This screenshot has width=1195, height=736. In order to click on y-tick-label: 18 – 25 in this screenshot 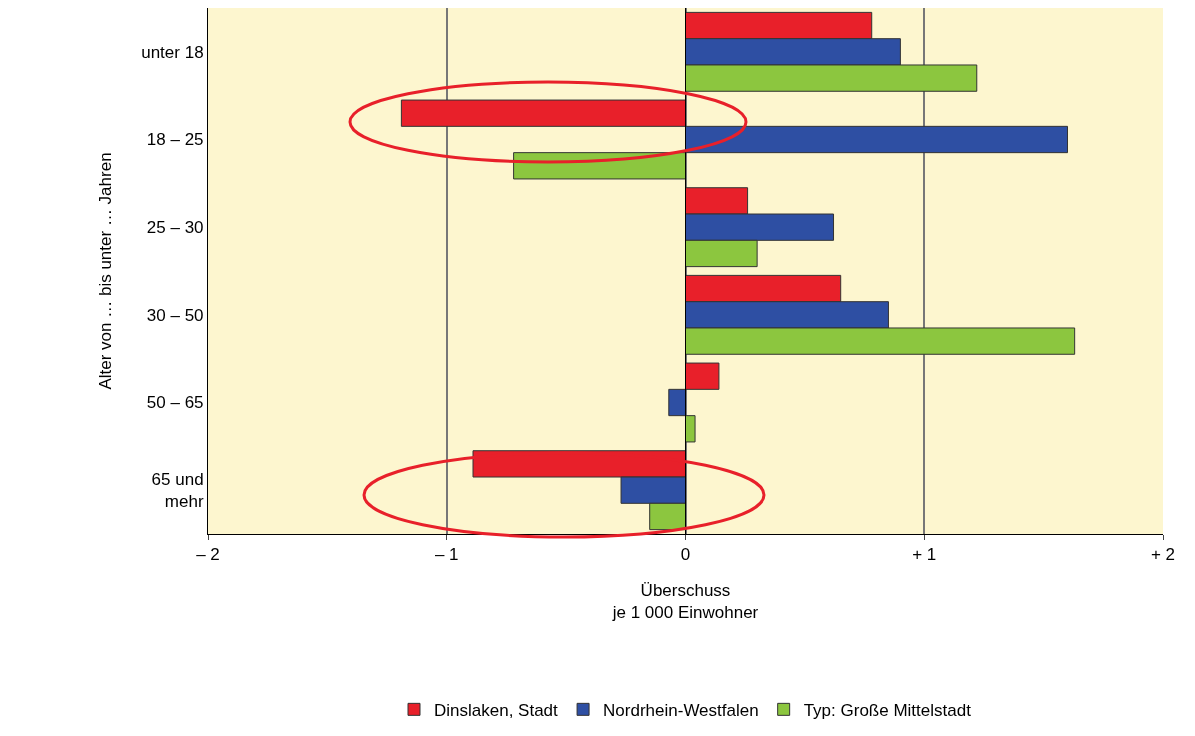, I will do `click(175, 140)`.